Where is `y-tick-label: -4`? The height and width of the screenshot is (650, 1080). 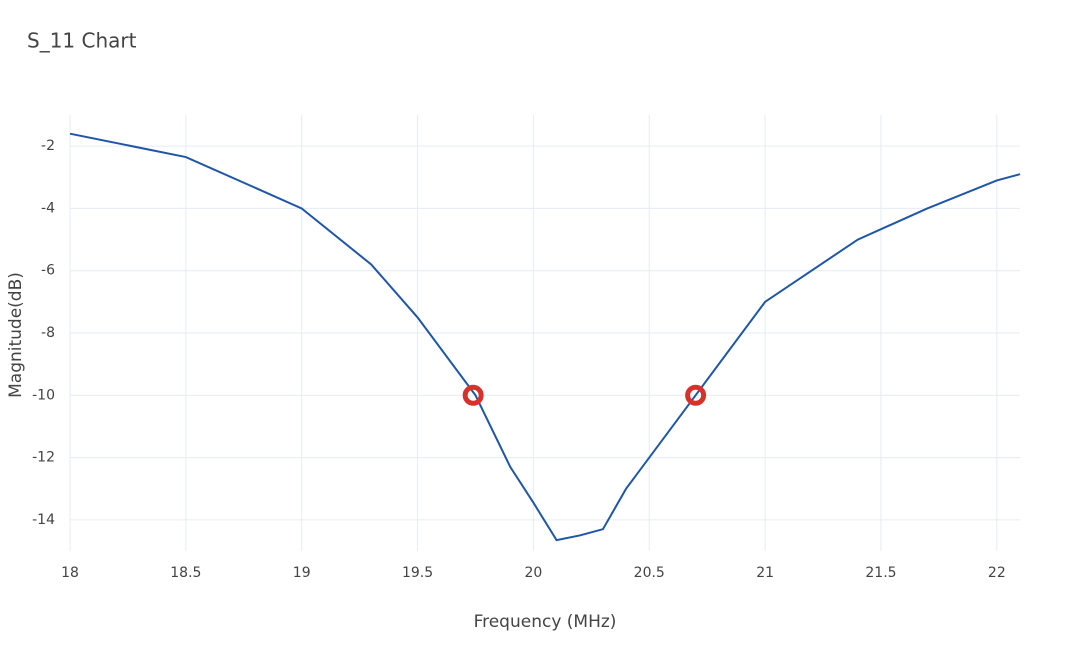 y-tick-label: -4 is located at coordinates (48, 208).